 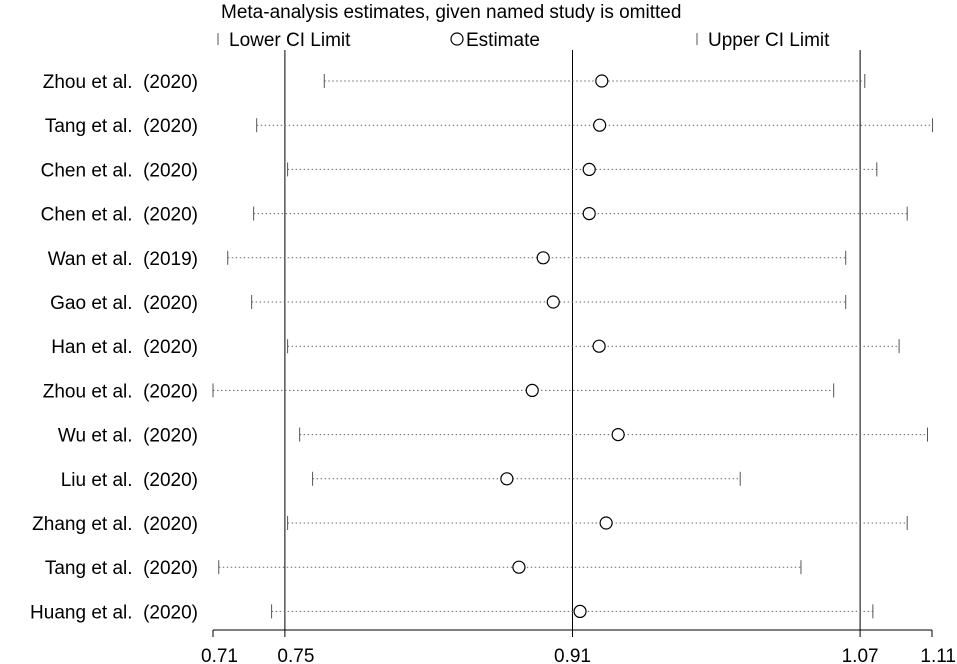 I want to click on study-label: Han et al. (2020), so click(x=124, y=347).